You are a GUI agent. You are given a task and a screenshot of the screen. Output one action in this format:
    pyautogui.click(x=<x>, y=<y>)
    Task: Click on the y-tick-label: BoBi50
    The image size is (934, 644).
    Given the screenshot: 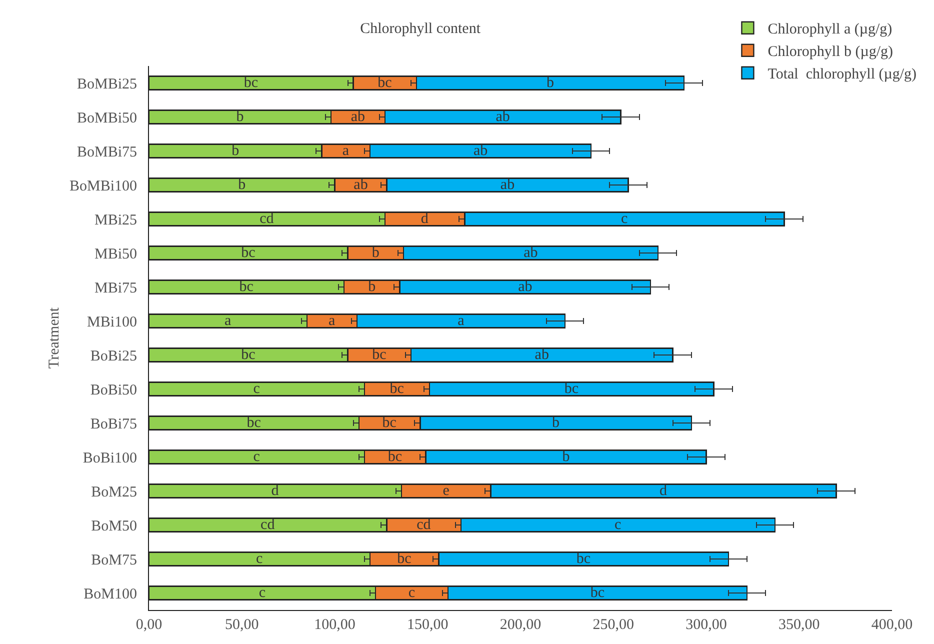 What is the action you would take?
    pyautogui.click(x=113, y=390)
    